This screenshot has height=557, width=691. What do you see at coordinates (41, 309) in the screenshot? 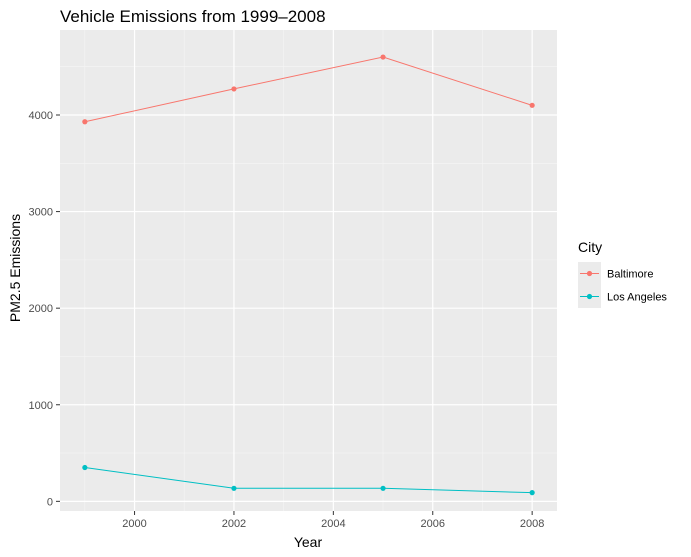
I see `y-tick-label: 2000` at bounding box center [41, 309].